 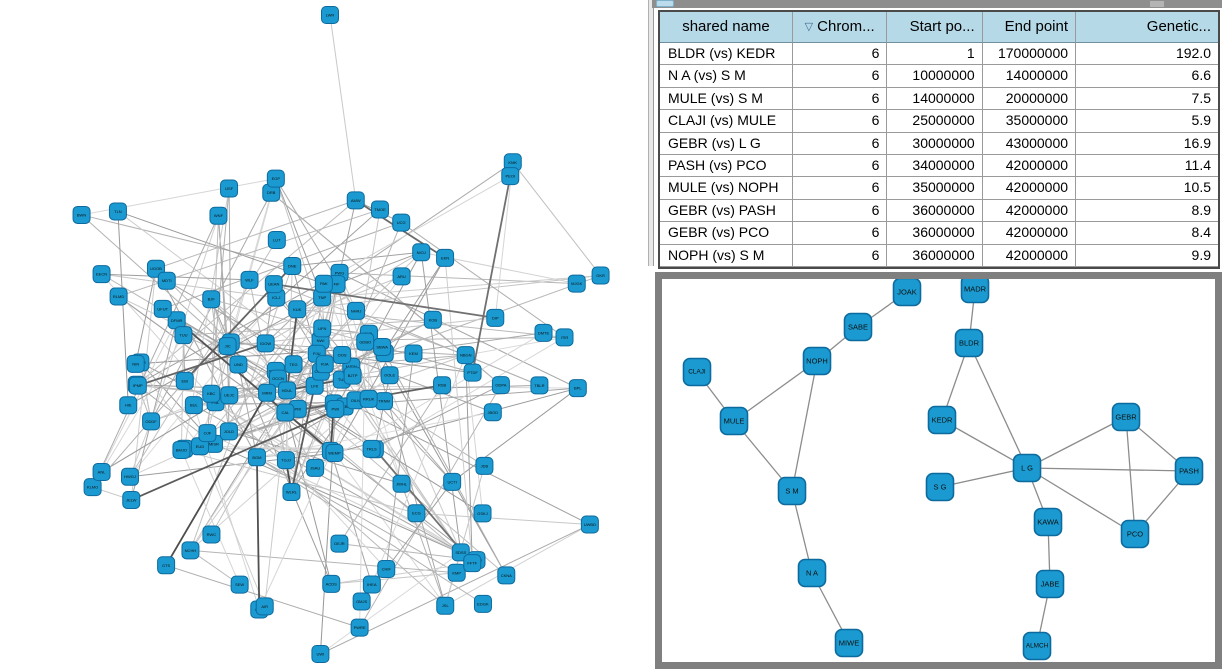 I want to click on network-node: EBI, so click(x=184, y=380).